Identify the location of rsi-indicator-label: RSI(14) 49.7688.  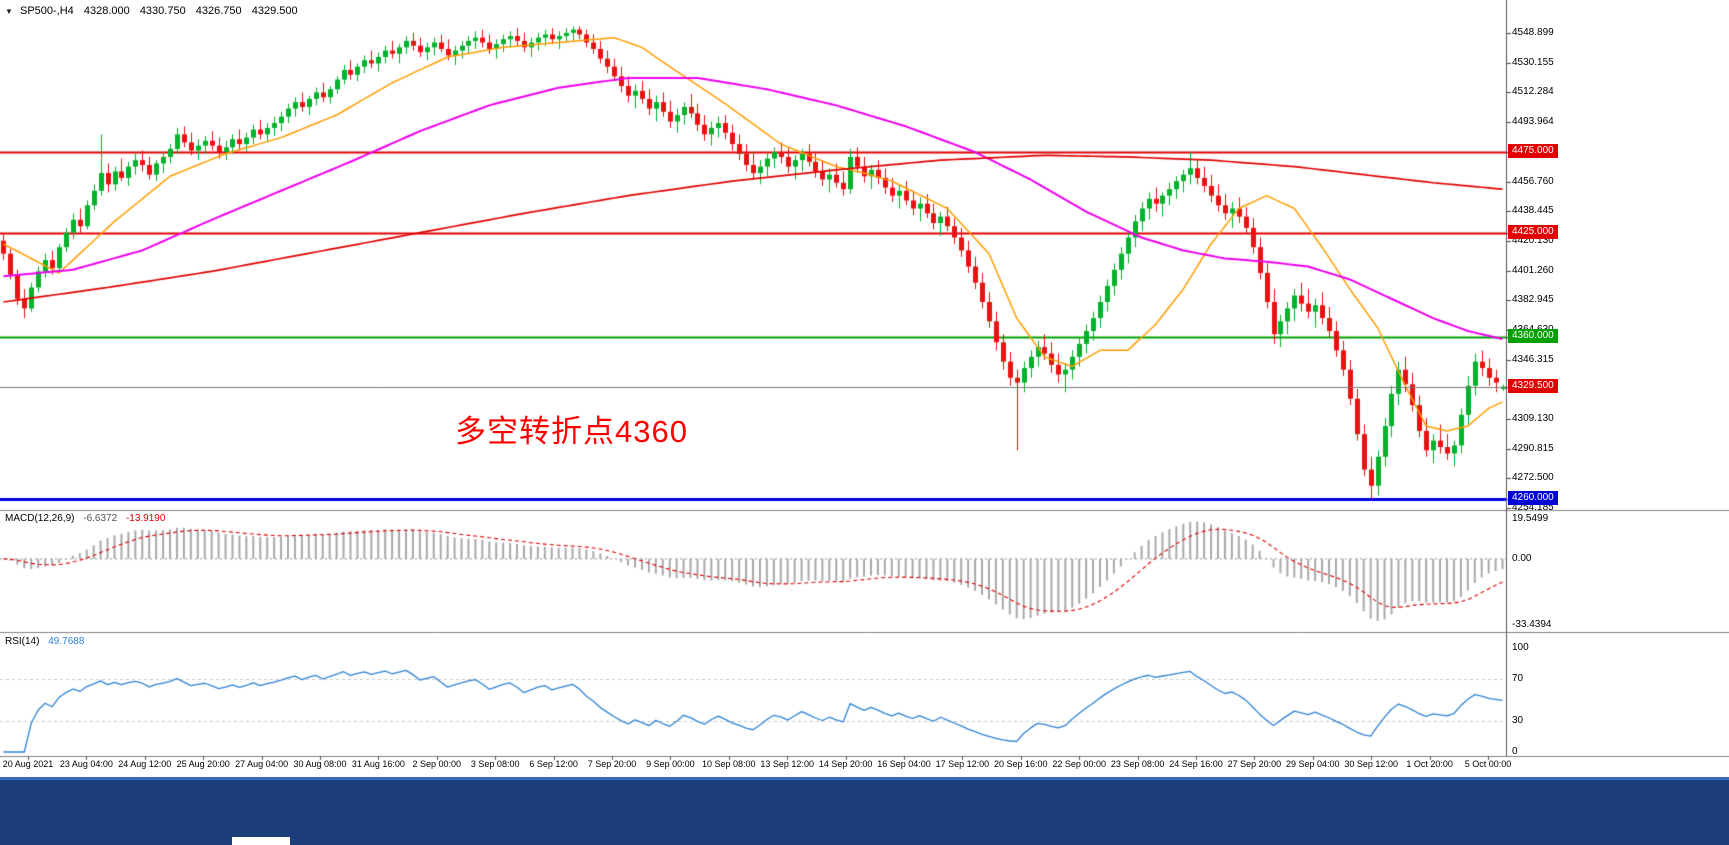
(44, 641).